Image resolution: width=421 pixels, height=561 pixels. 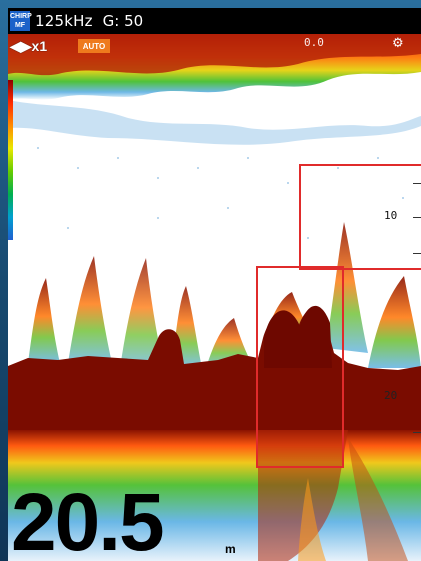 What do you see at coordinates (88, 519) in the screenshot?
I see `depth-readout: 20.5` at bounding box center [88, 519].